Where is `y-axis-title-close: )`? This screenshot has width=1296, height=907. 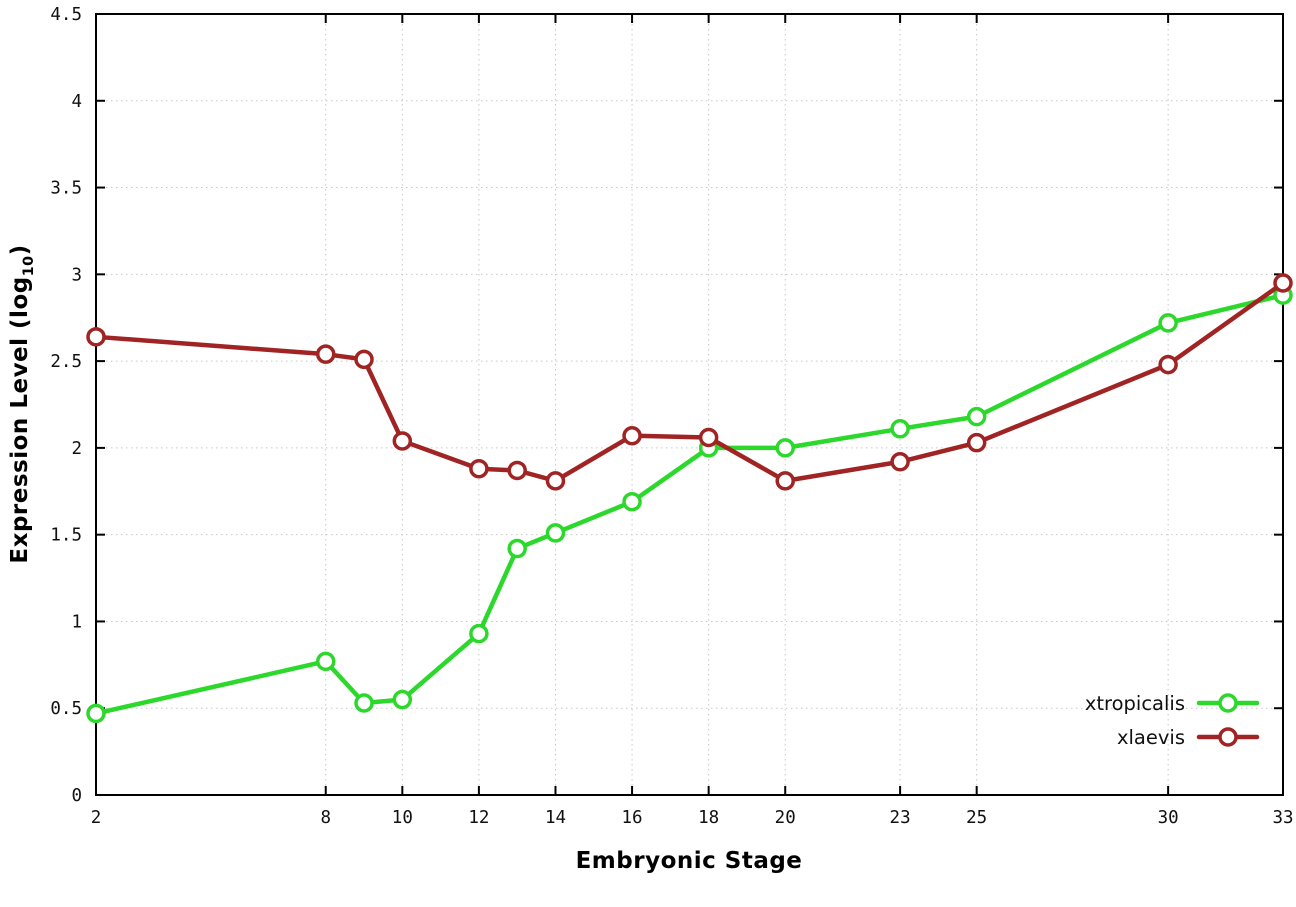
y-axis-title-close: ) is located at coordinates (20, 250).